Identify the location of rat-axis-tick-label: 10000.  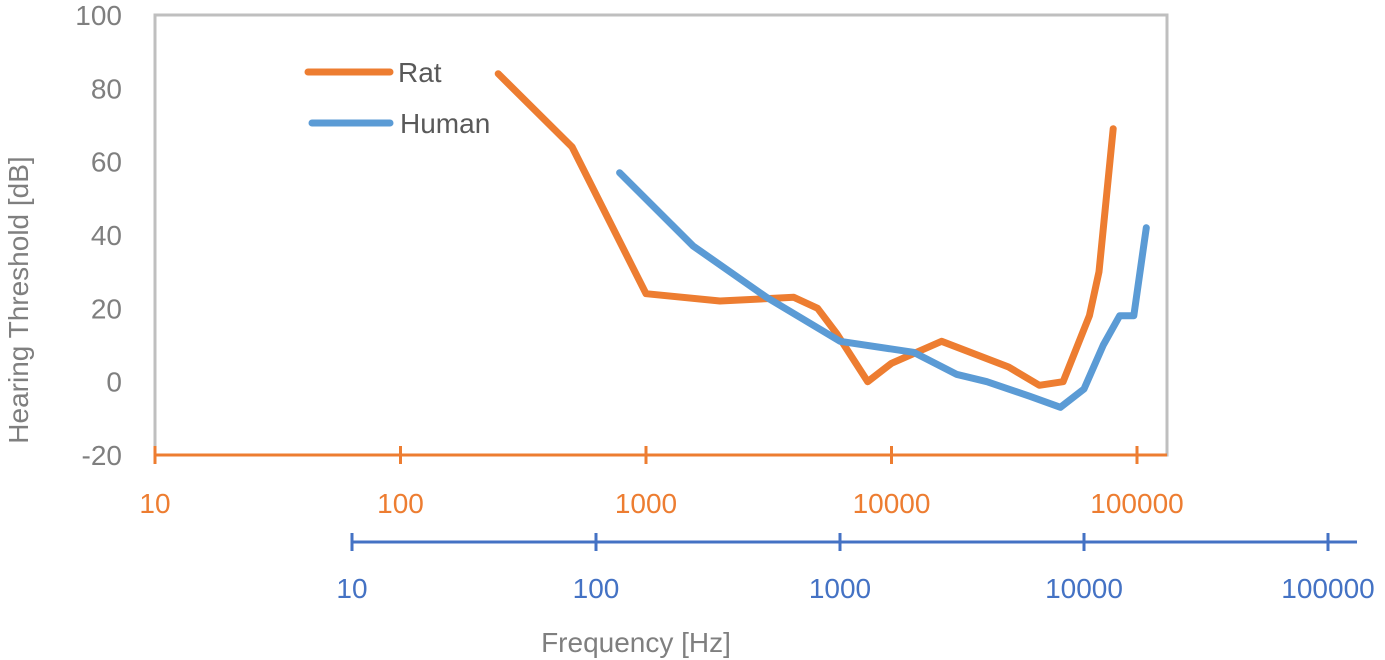
(892, 503).